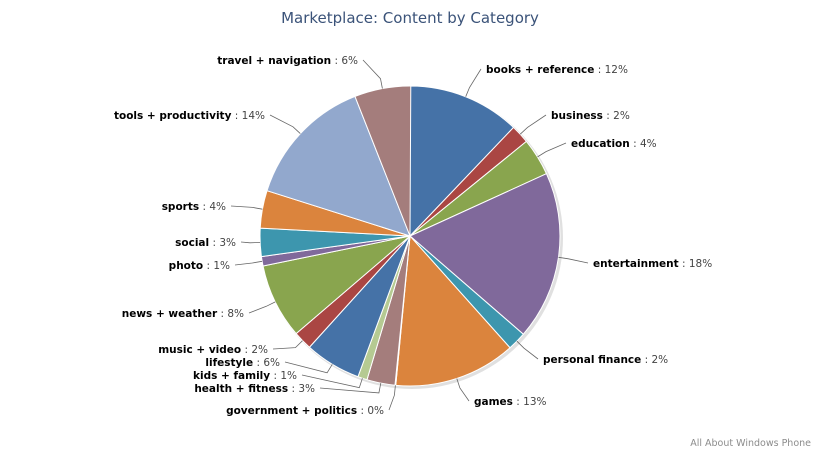  What do you see at coordinates (652, 264) in the screenshot?
I see `slice-label: entertainment : 18%` at bounding box center [652, 264].